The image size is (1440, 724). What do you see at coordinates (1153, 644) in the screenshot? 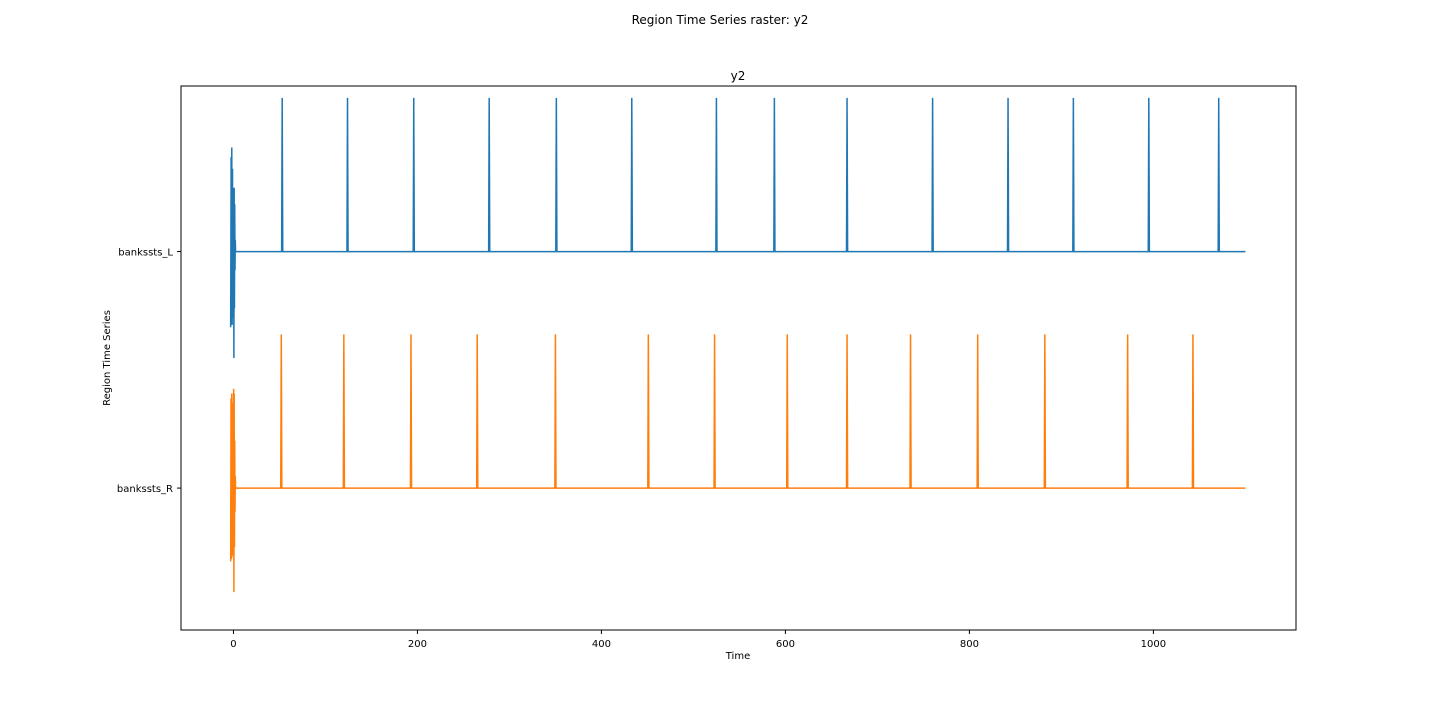
I see `x-tick-label-1000: 1000` at bounding box center [1153, 644].